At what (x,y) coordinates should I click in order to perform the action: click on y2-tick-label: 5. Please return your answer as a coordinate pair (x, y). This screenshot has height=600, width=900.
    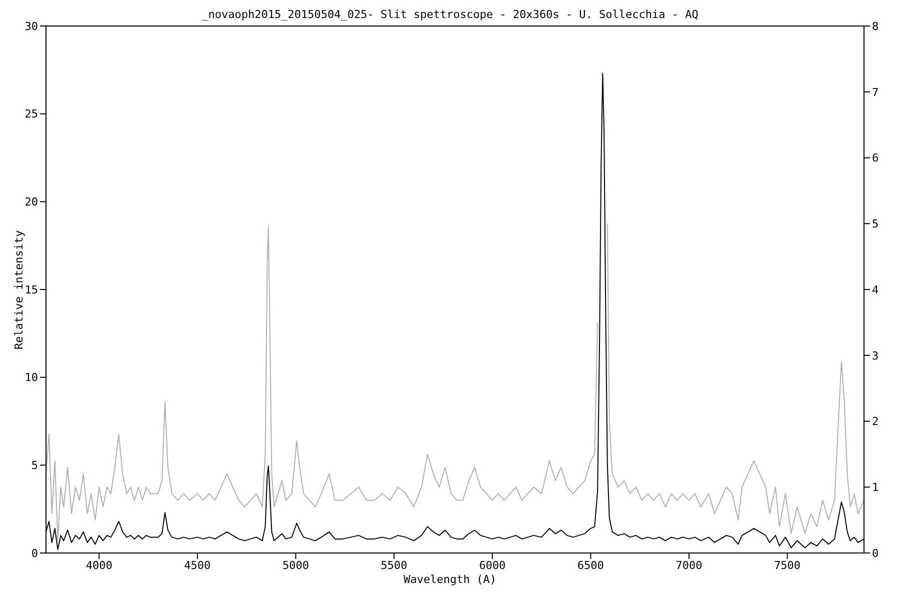
    Looking at the image, I should click on (875, 224).